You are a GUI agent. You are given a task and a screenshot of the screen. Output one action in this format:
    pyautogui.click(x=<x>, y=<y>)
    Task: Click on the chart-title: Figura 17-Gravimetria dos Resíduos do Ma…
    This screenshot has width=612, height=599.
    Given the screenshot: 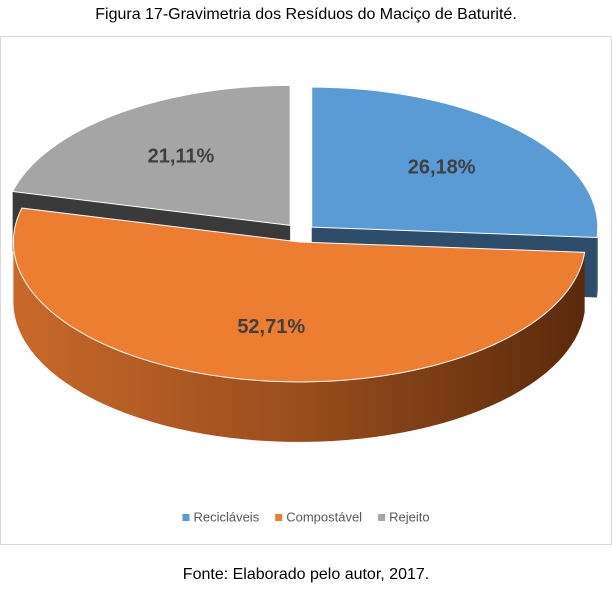 What is the action you would take?
    pyautogui.click(x=306, y=14)
    